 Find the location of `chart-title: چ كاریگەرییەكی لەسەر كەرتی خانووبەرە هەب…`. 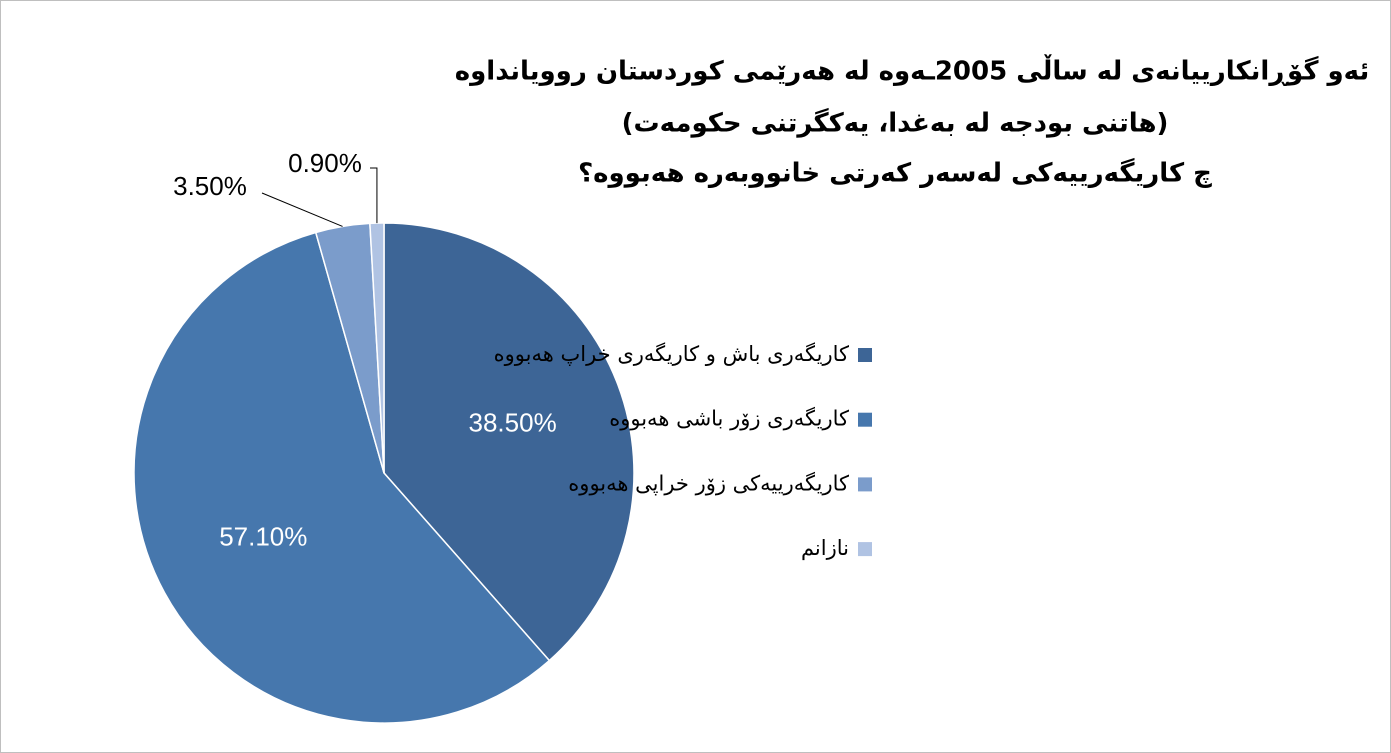

chart-title: چ كاریگەرییەكی لەسەر كەرتی خانووبەرە هەب… is located at coordinates (895, 173).